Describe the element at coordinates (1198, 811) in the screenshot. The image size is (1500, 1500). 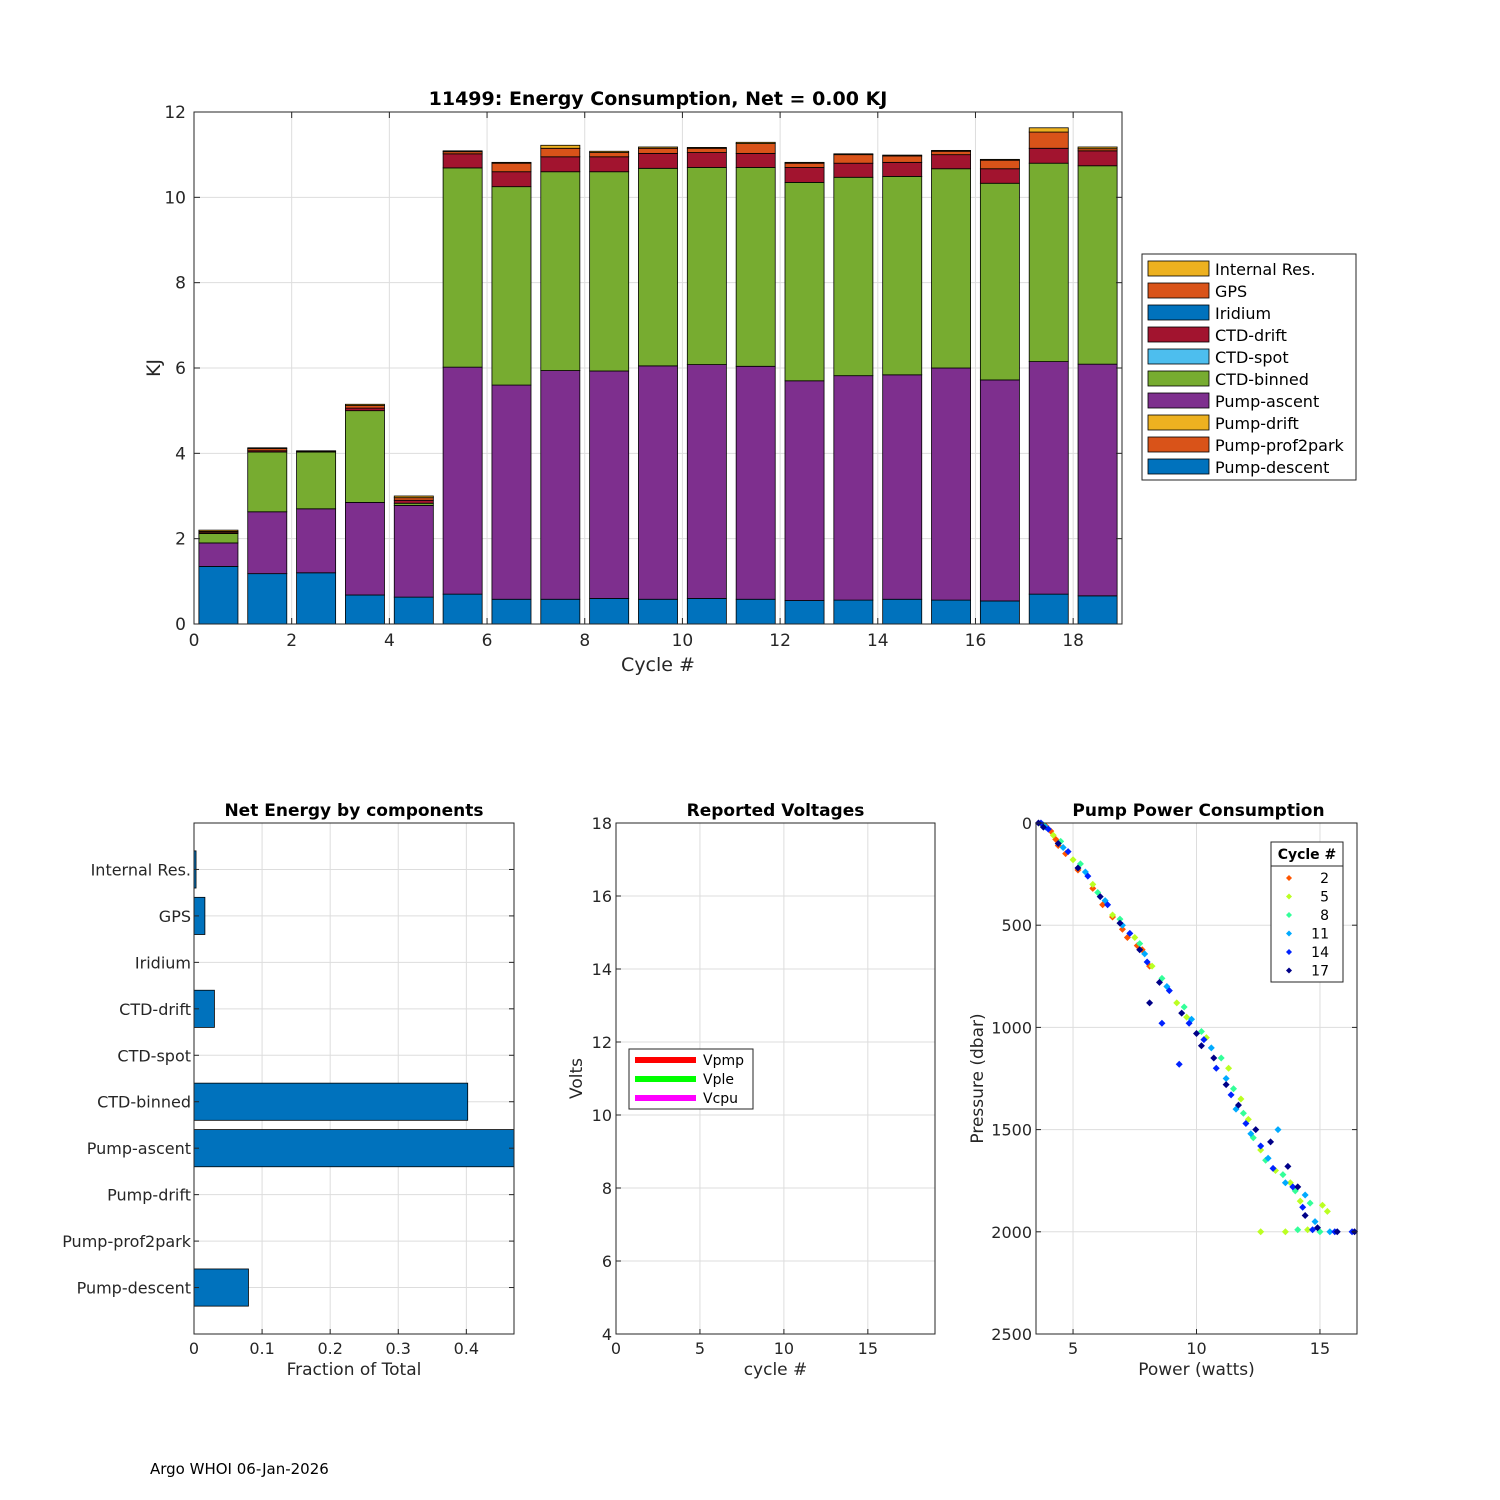
I see `chart-title: Pump Power Consumption` at that location.